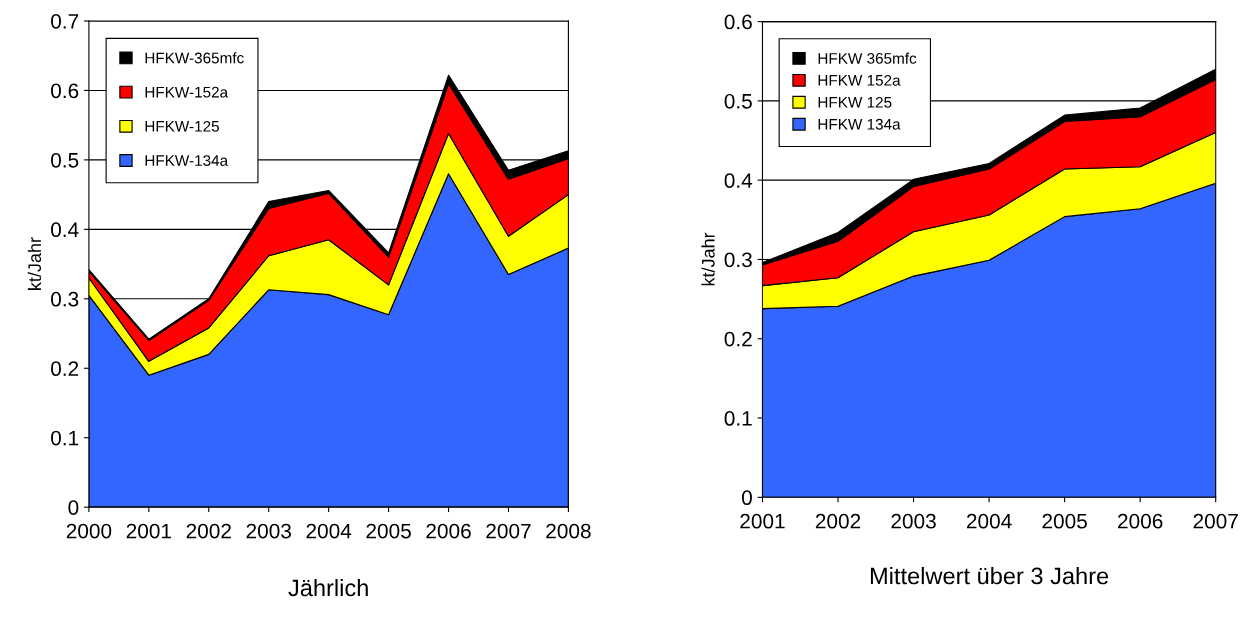 Image resolution: width=1252 pixels, height=617 pixels. Describe the element at coordinates (89, 531) in the screenshot. I see `x-tick-label: 2000` at that location.